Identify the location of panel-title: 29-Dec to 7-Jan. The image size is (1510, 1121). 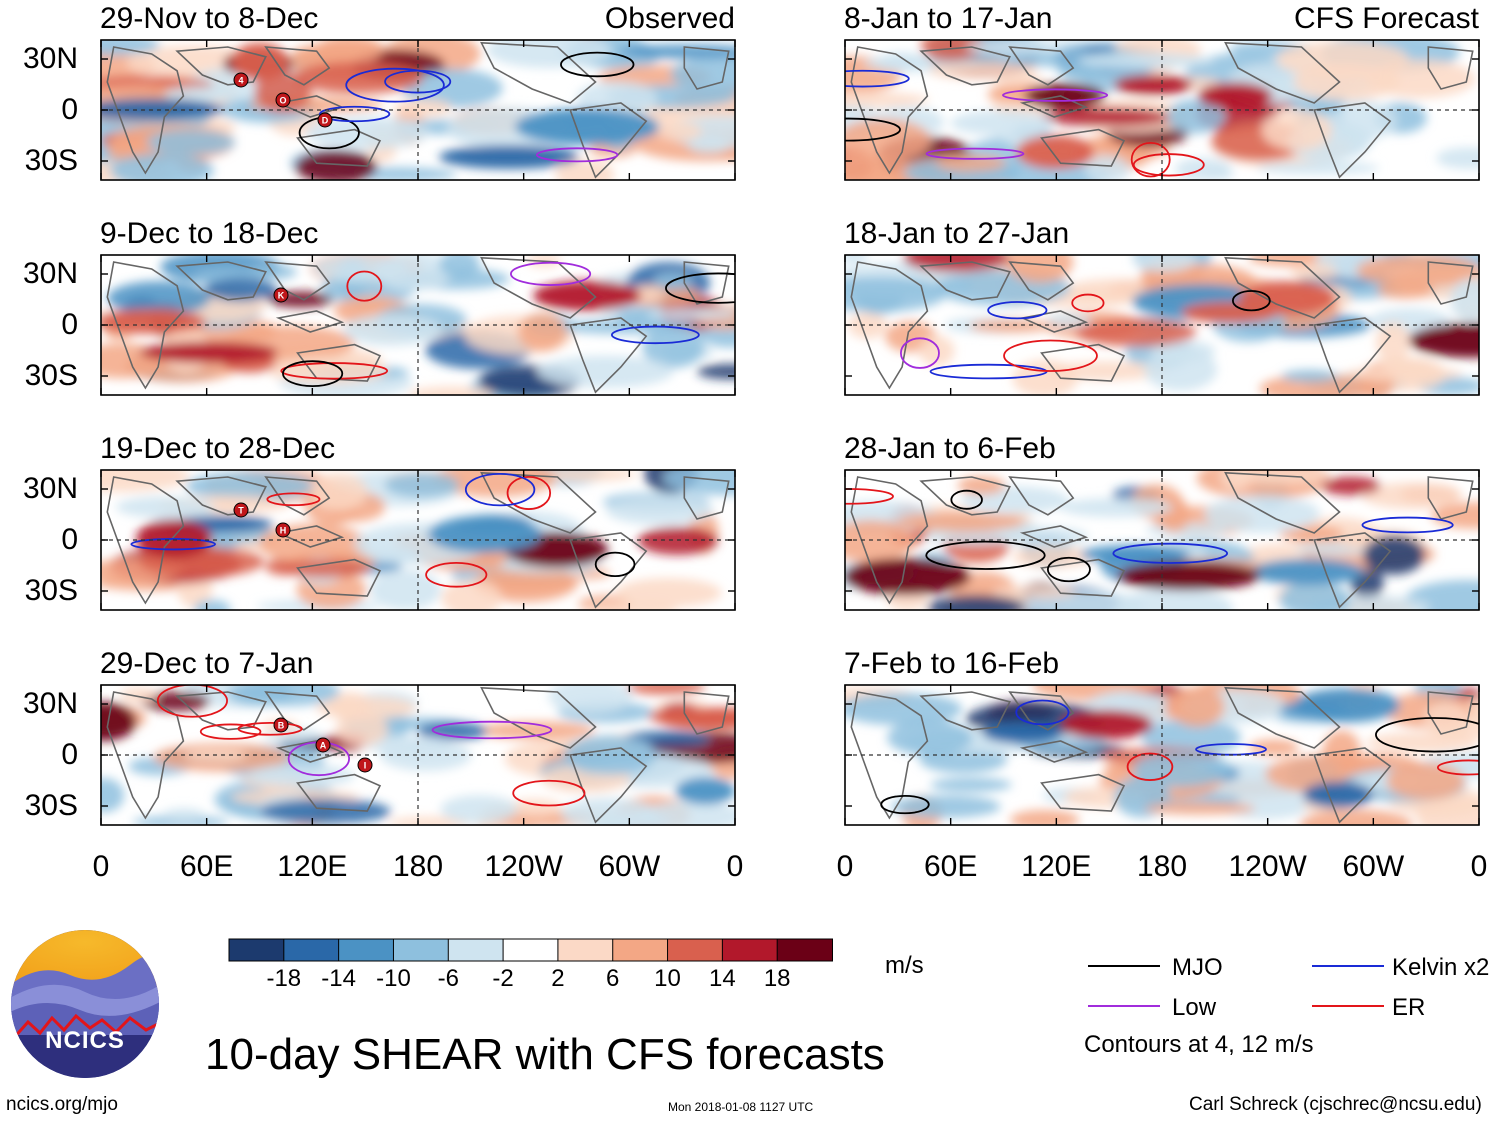
(207, 663).